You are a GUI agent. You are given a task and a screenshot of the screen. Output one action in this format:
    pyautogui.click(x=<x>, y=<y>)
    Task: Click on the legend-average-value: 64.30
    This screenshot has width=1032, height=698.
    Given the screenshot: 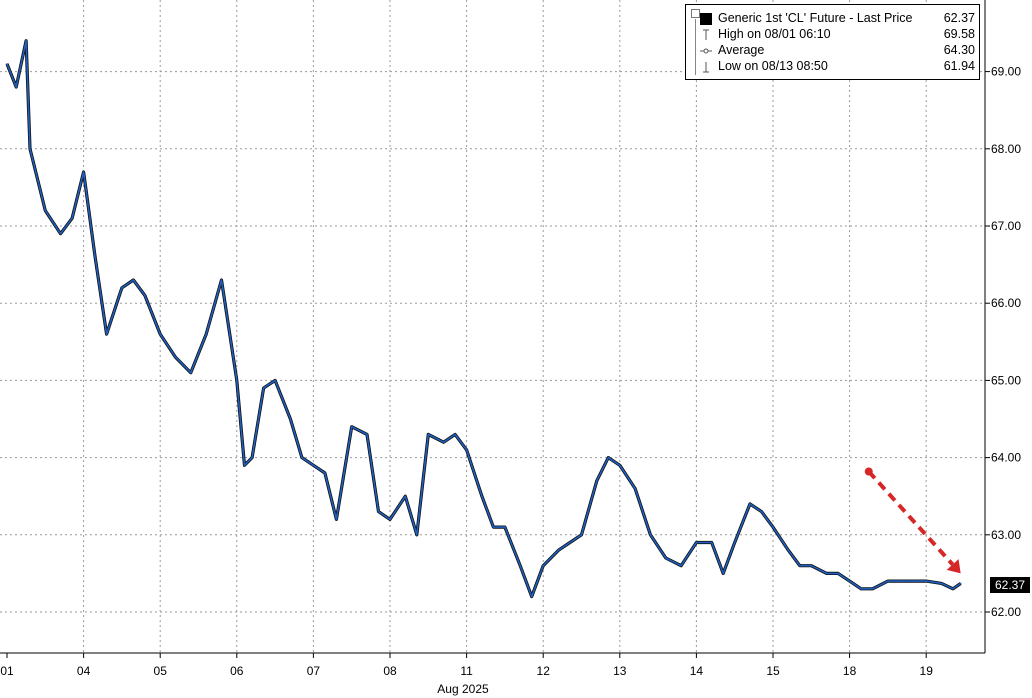 What is the action you would take?
    pyautogui.click(x=959, y=50)
    